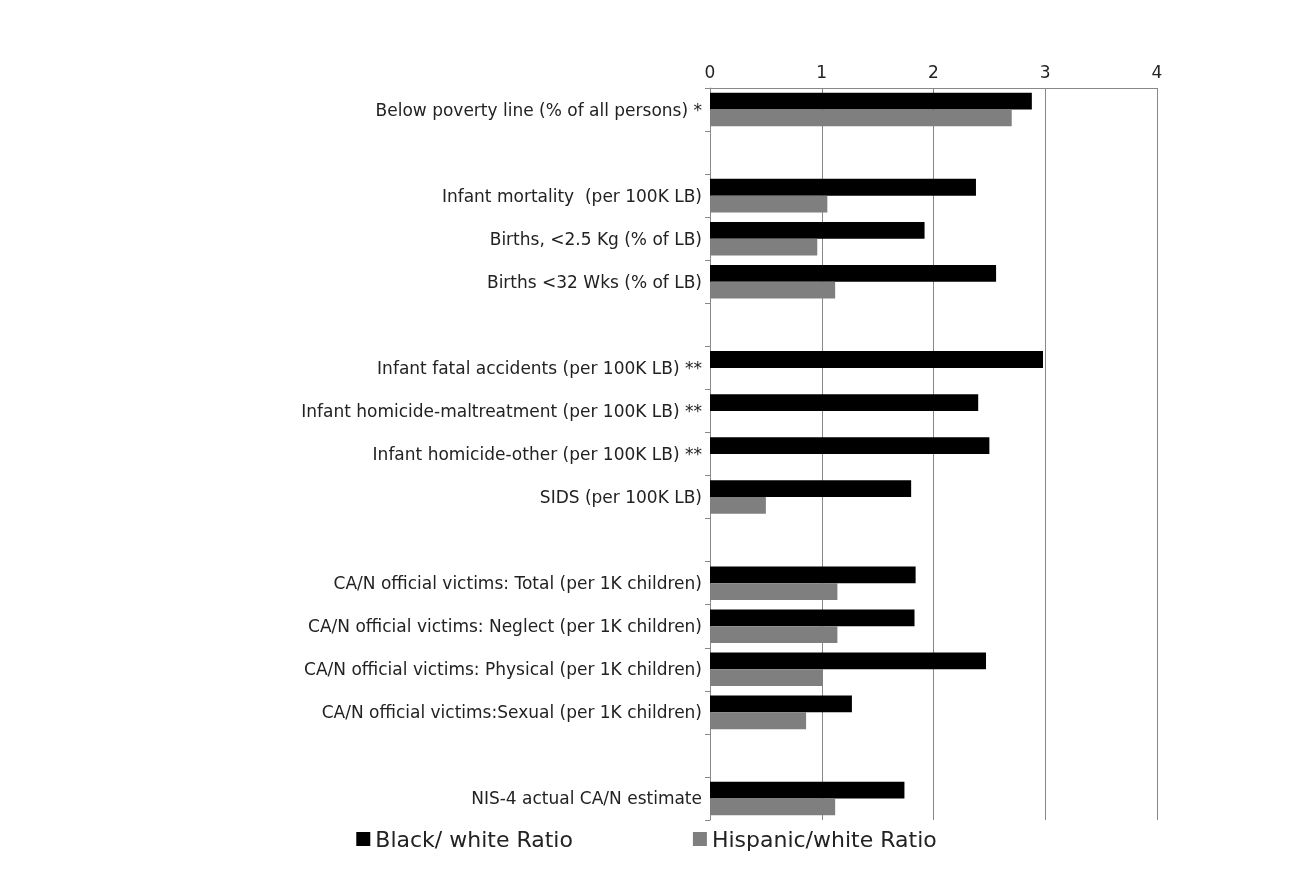 This screenshot has height=895, width=1293. I want to click on y-tick-label: CA/N official victims:Sexual (per 1K children), so click(511, 712).